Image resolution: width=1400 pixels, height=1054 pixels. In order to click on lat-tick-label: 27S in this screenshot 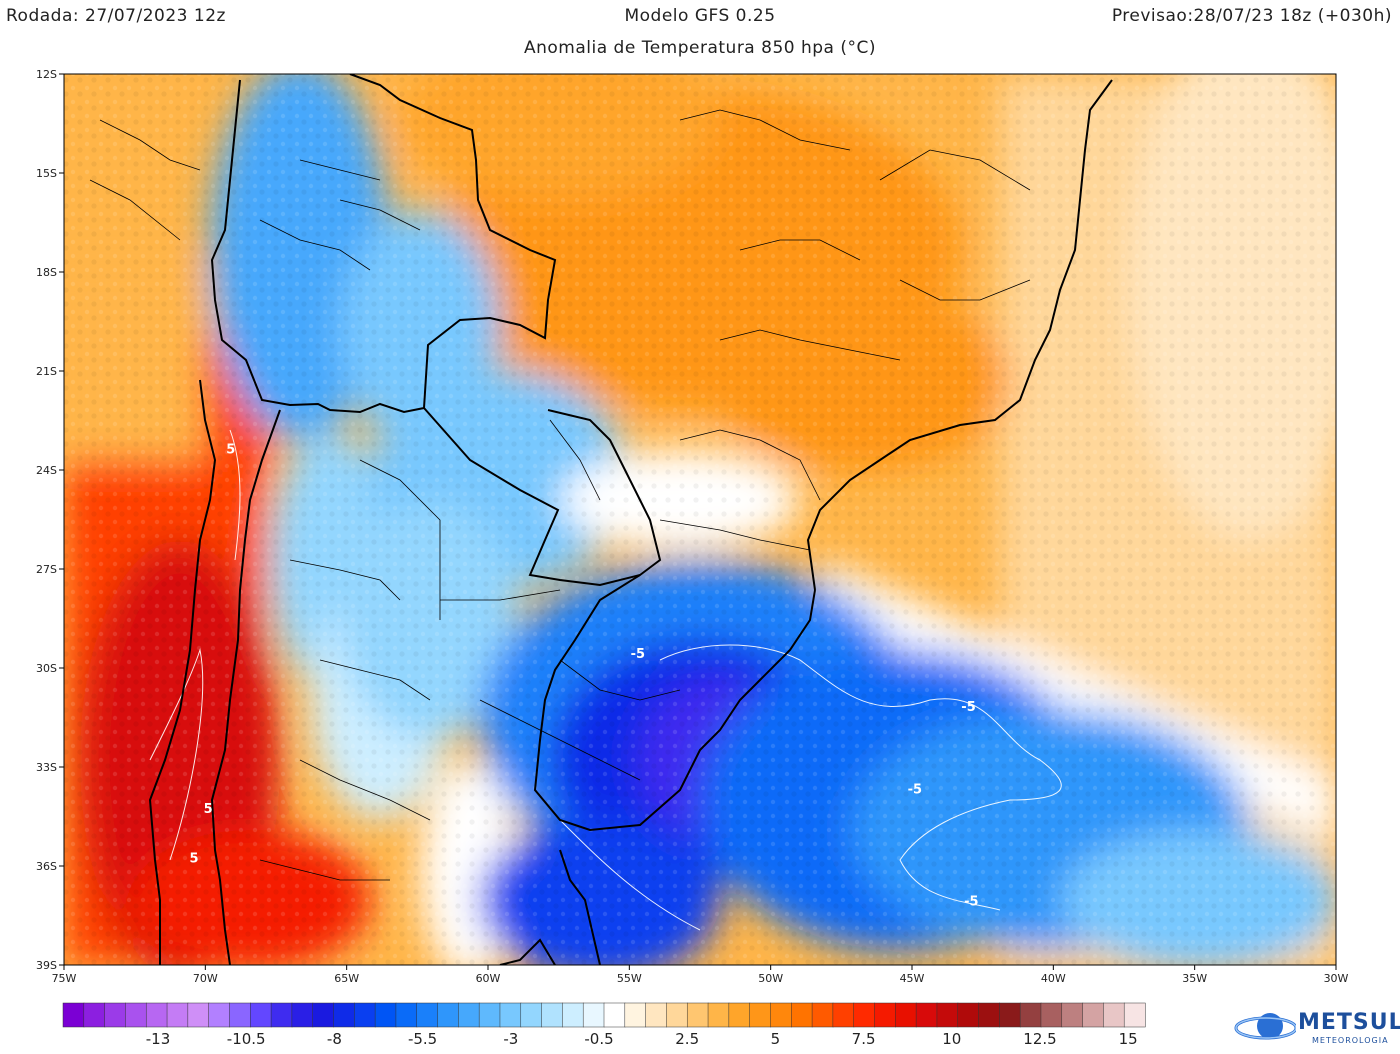, I will do `click(46, 569)`.